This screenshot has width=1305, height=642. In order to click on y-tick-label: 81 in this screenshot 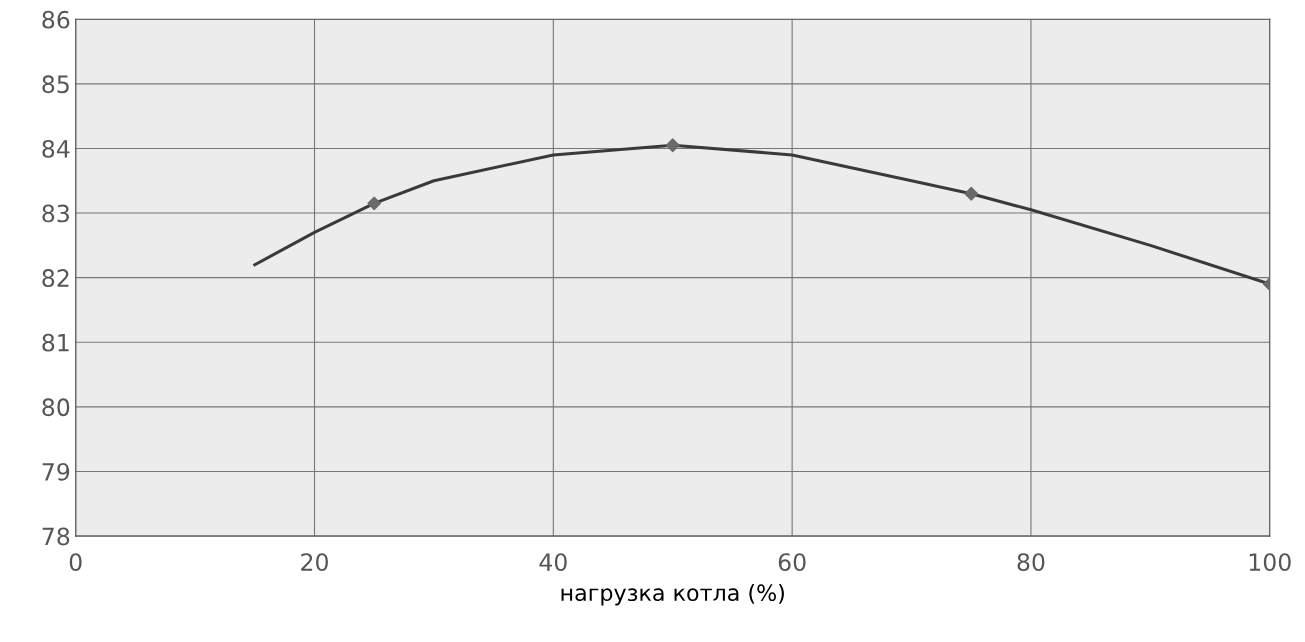, I will do `click(55, 342)`.